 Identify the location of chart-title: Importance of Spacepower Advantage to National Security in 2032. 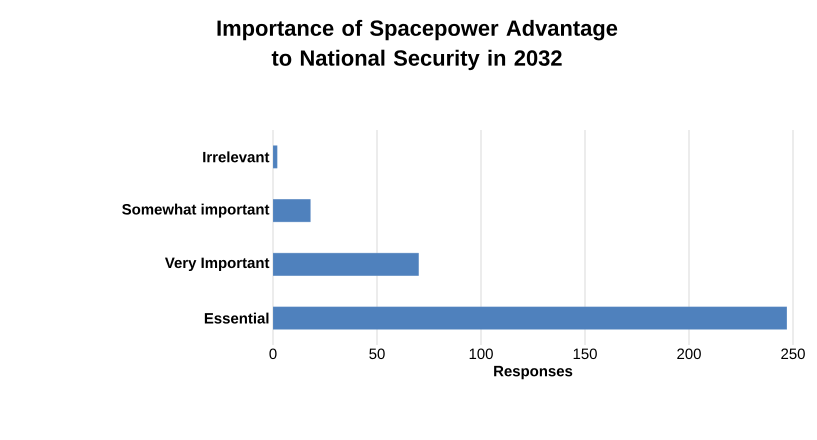
(418, 45).